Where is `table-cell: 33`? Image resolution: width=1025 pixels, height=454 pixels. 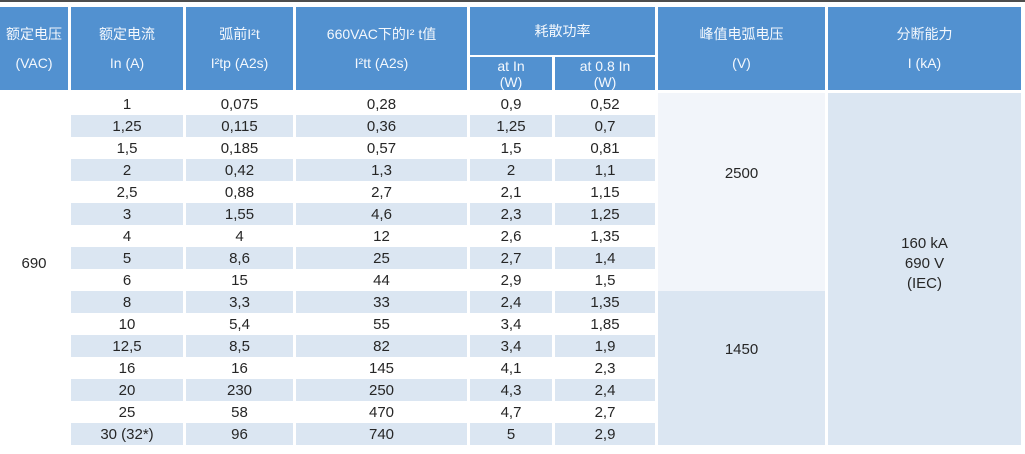
table-cell: 33 is located at coordinates (381, 302).